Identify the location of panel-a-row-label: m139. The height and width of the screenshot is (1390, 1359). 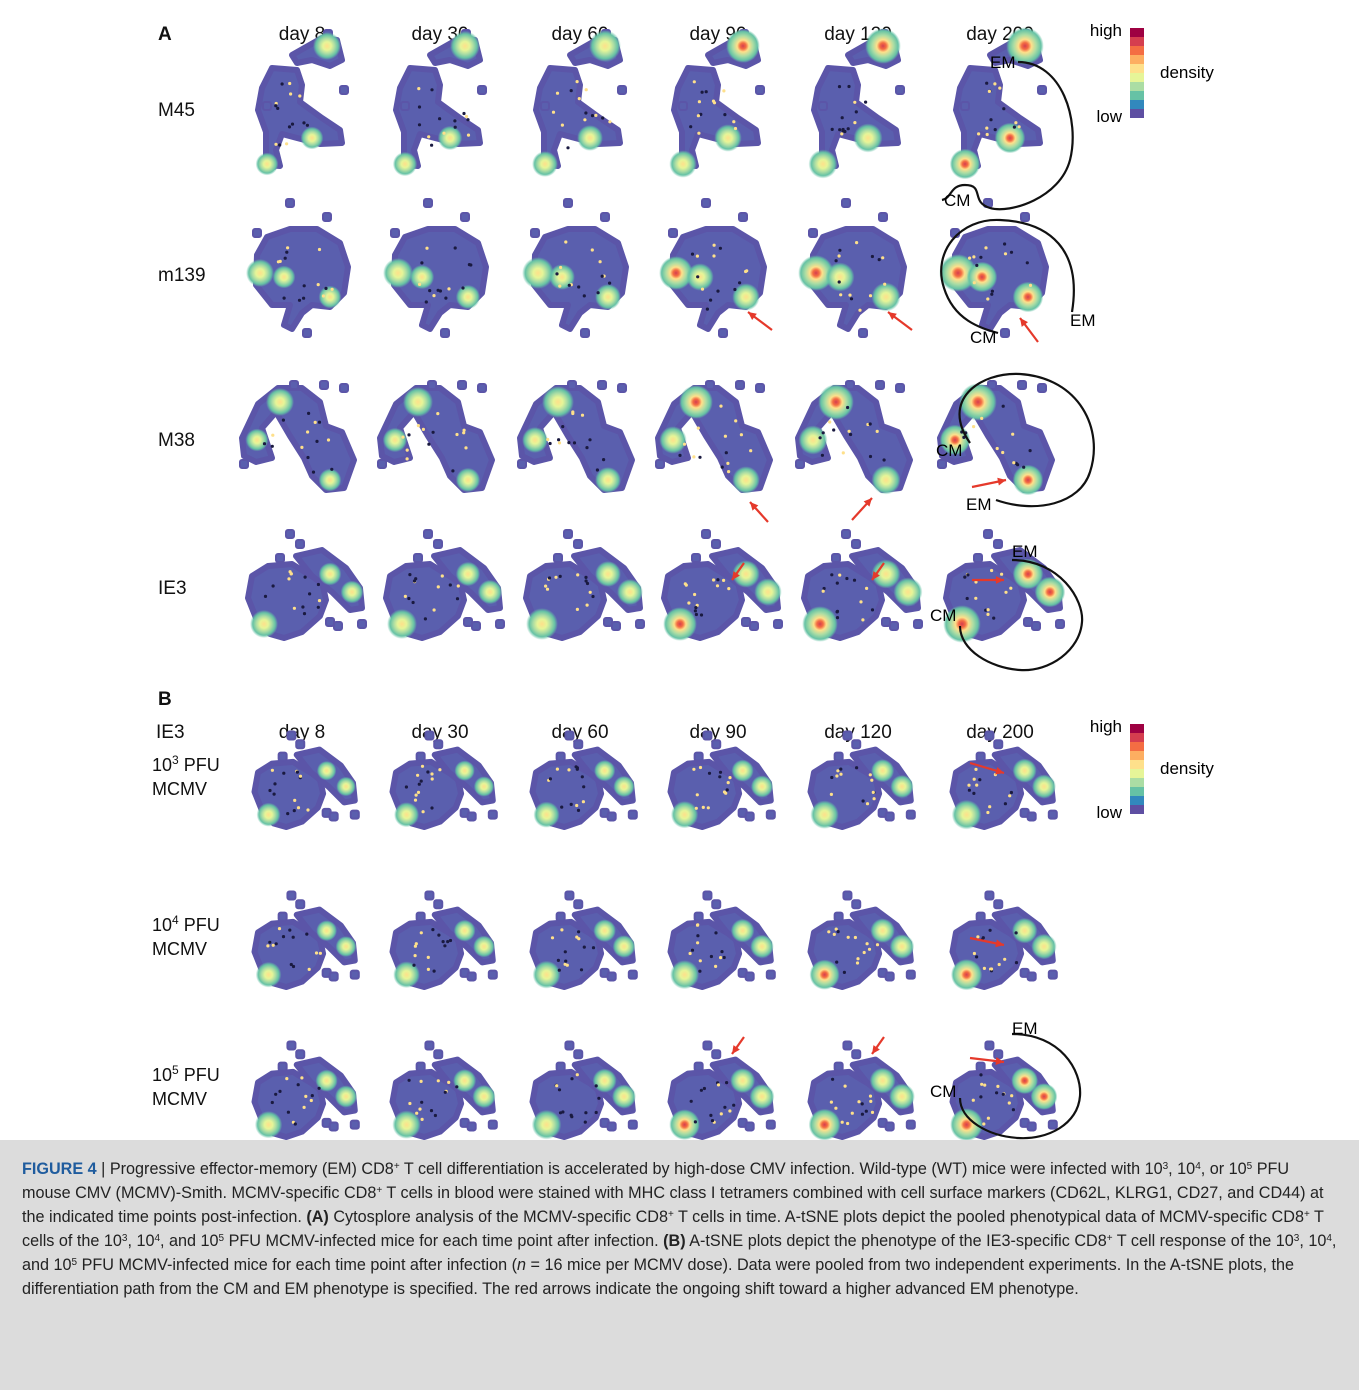
(182, 275).